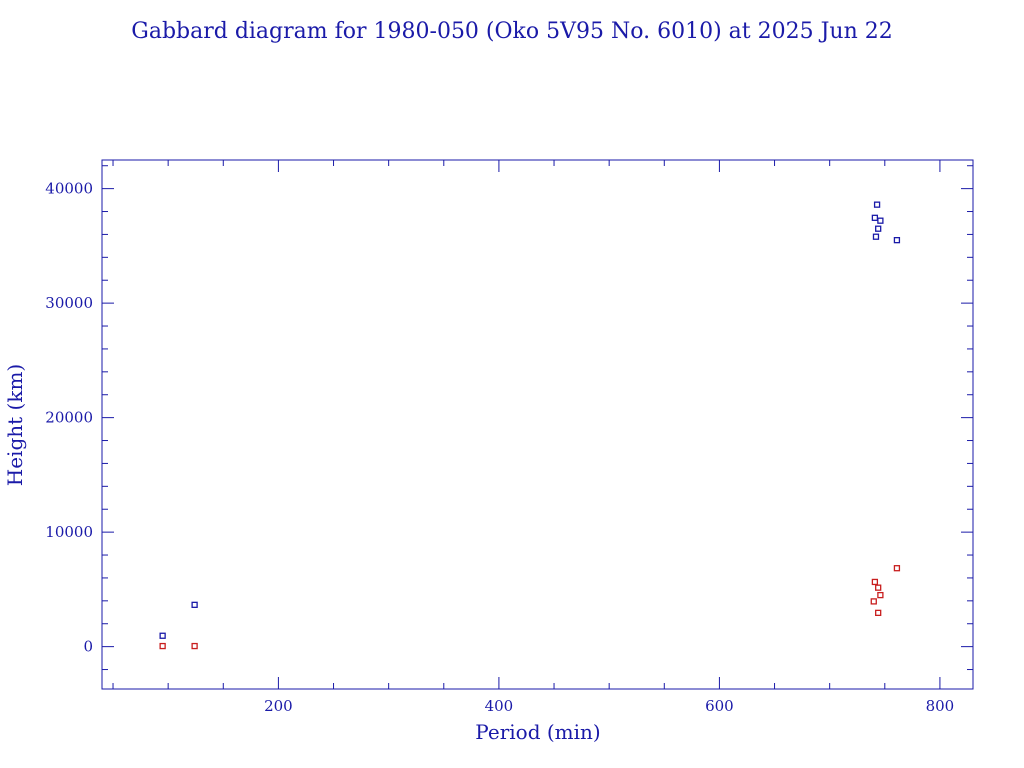 This screenshot has height=768, width=1024. What do you see at coordinates (69, 532) in the screenshot?
I see `y-tick-label: 10000` at bounding box center [69, 532].